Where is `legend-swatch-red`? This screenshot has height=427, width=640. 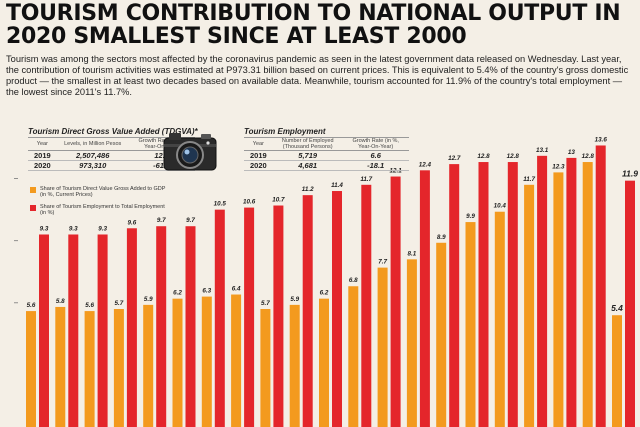 legend-swatch-red is located at coordinates (33, 208).